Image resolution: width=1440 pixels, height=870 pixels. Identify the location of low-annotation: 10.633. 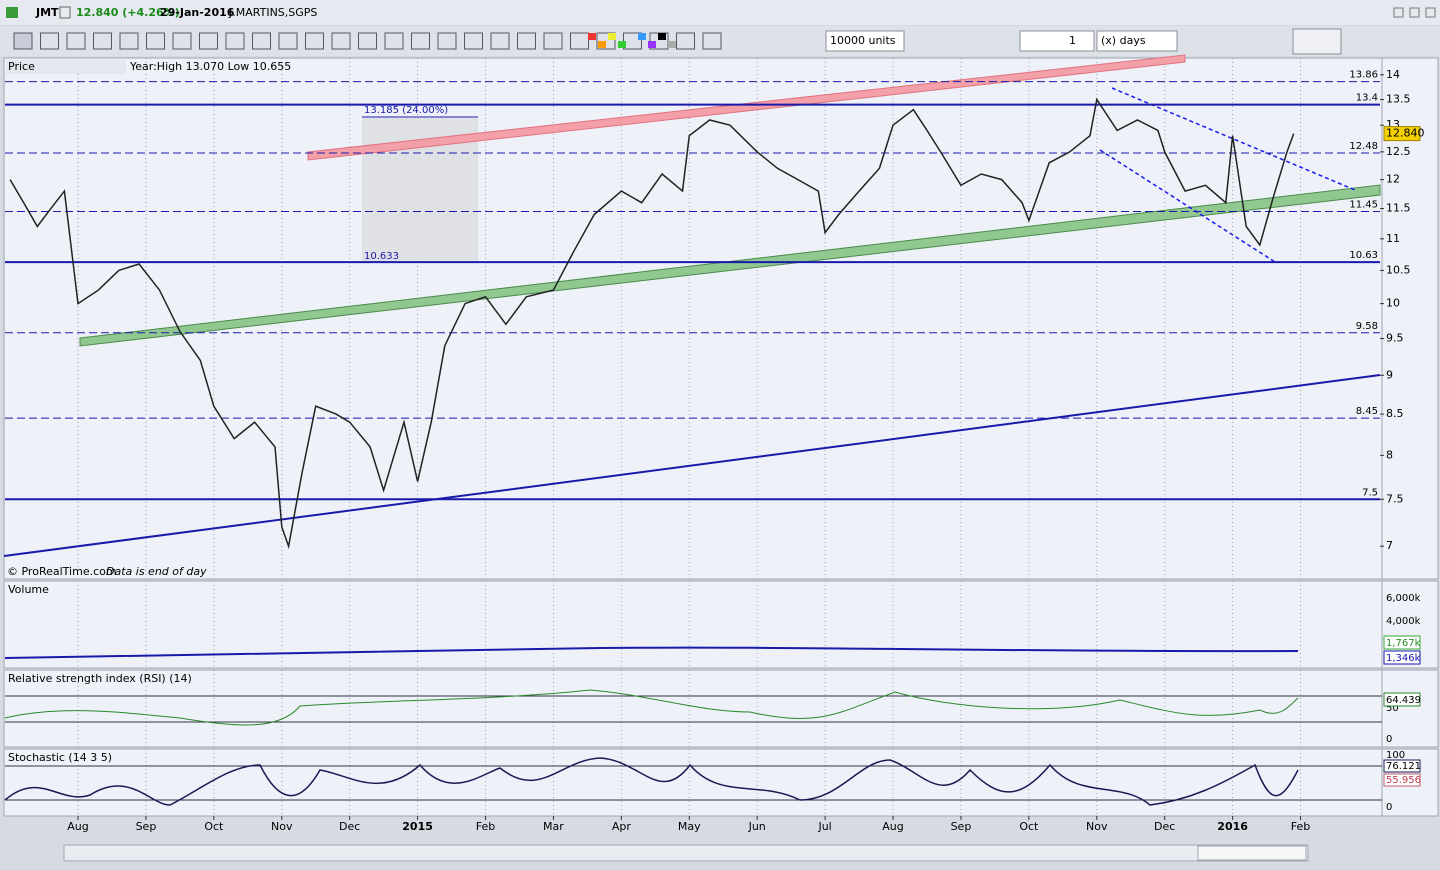
(381, 256).